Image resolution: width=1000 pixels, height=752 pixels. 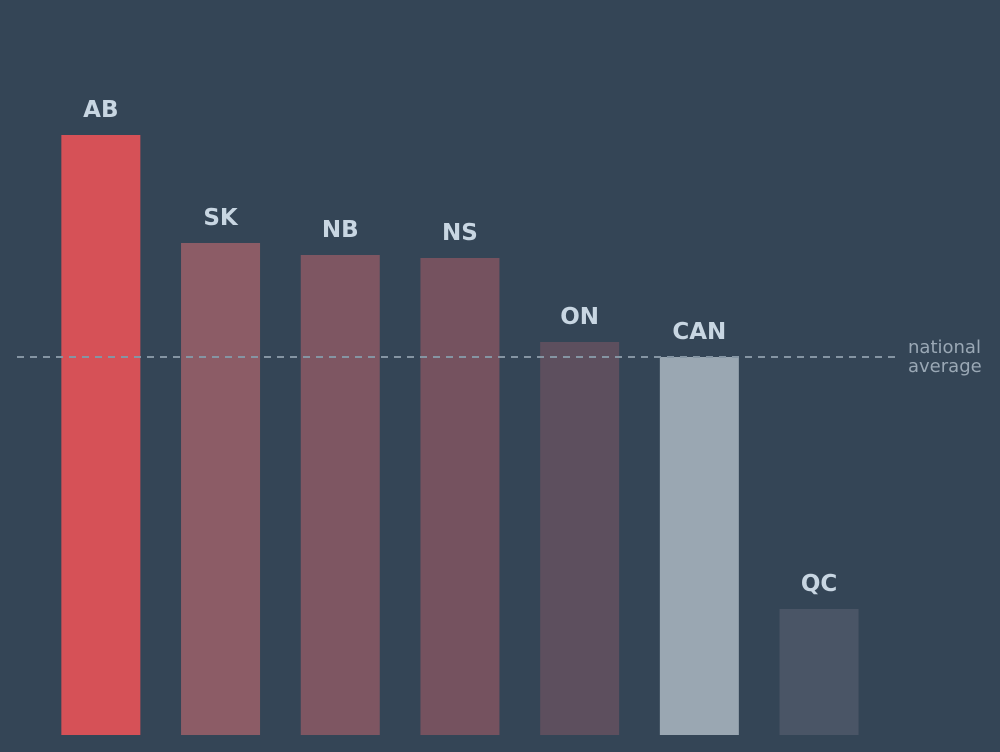 I want to click on bar-label: NS, so click(x=460, y=233).